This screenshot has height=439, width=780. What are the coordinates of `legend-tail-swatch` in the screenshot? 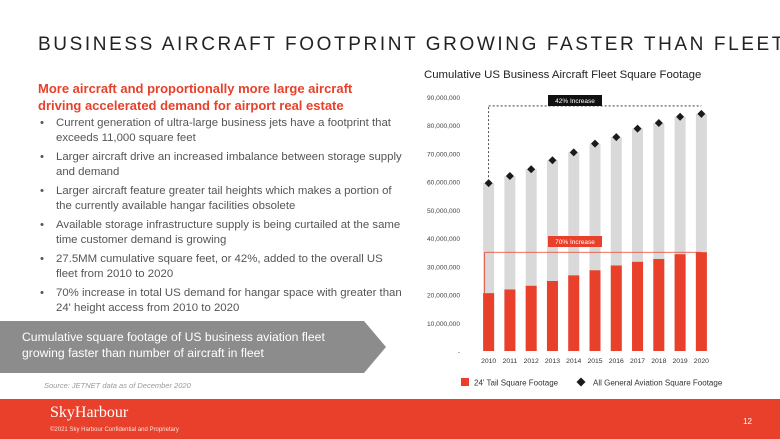 It's located at (465, 382).